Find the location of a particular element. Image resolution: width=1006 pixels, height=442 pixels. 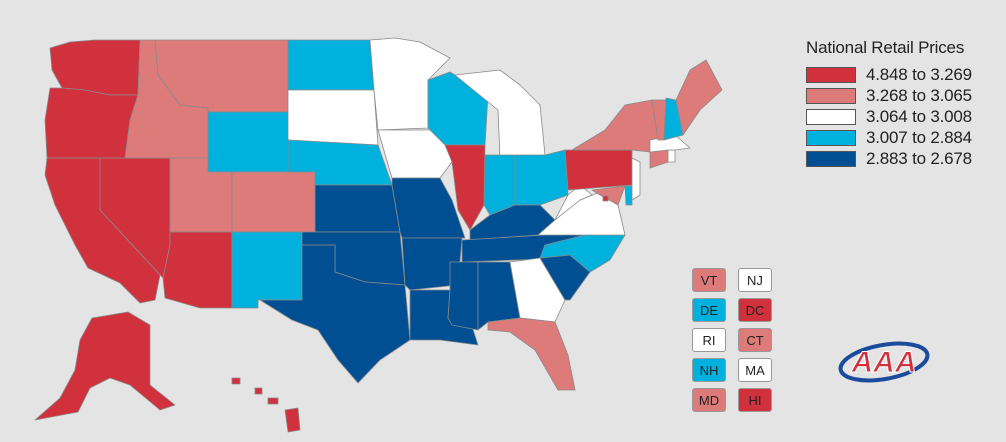

state-co is located at coordinates (273, 202).